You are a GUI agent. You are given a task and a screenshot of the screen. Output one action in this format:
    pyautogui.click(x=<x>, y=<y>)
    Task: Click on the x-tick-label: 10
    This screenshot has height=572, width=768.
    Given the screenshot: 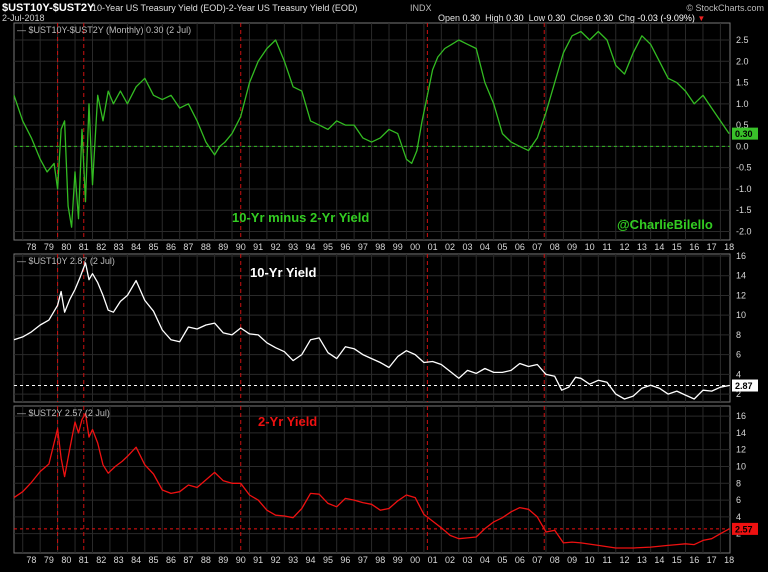 What is the action you would take?
    pyautogui.click(x=590, y=560)
    